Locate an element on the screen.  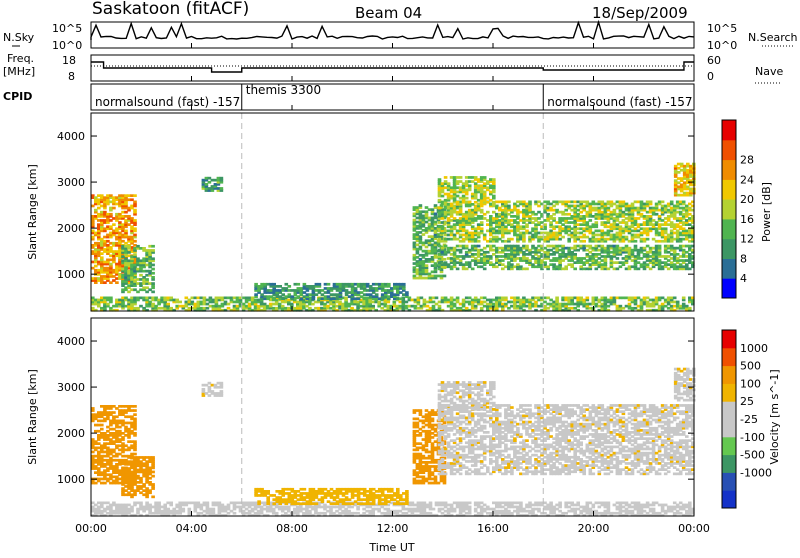
nsearch-label: N.Search is located at coordinates (773, 37).